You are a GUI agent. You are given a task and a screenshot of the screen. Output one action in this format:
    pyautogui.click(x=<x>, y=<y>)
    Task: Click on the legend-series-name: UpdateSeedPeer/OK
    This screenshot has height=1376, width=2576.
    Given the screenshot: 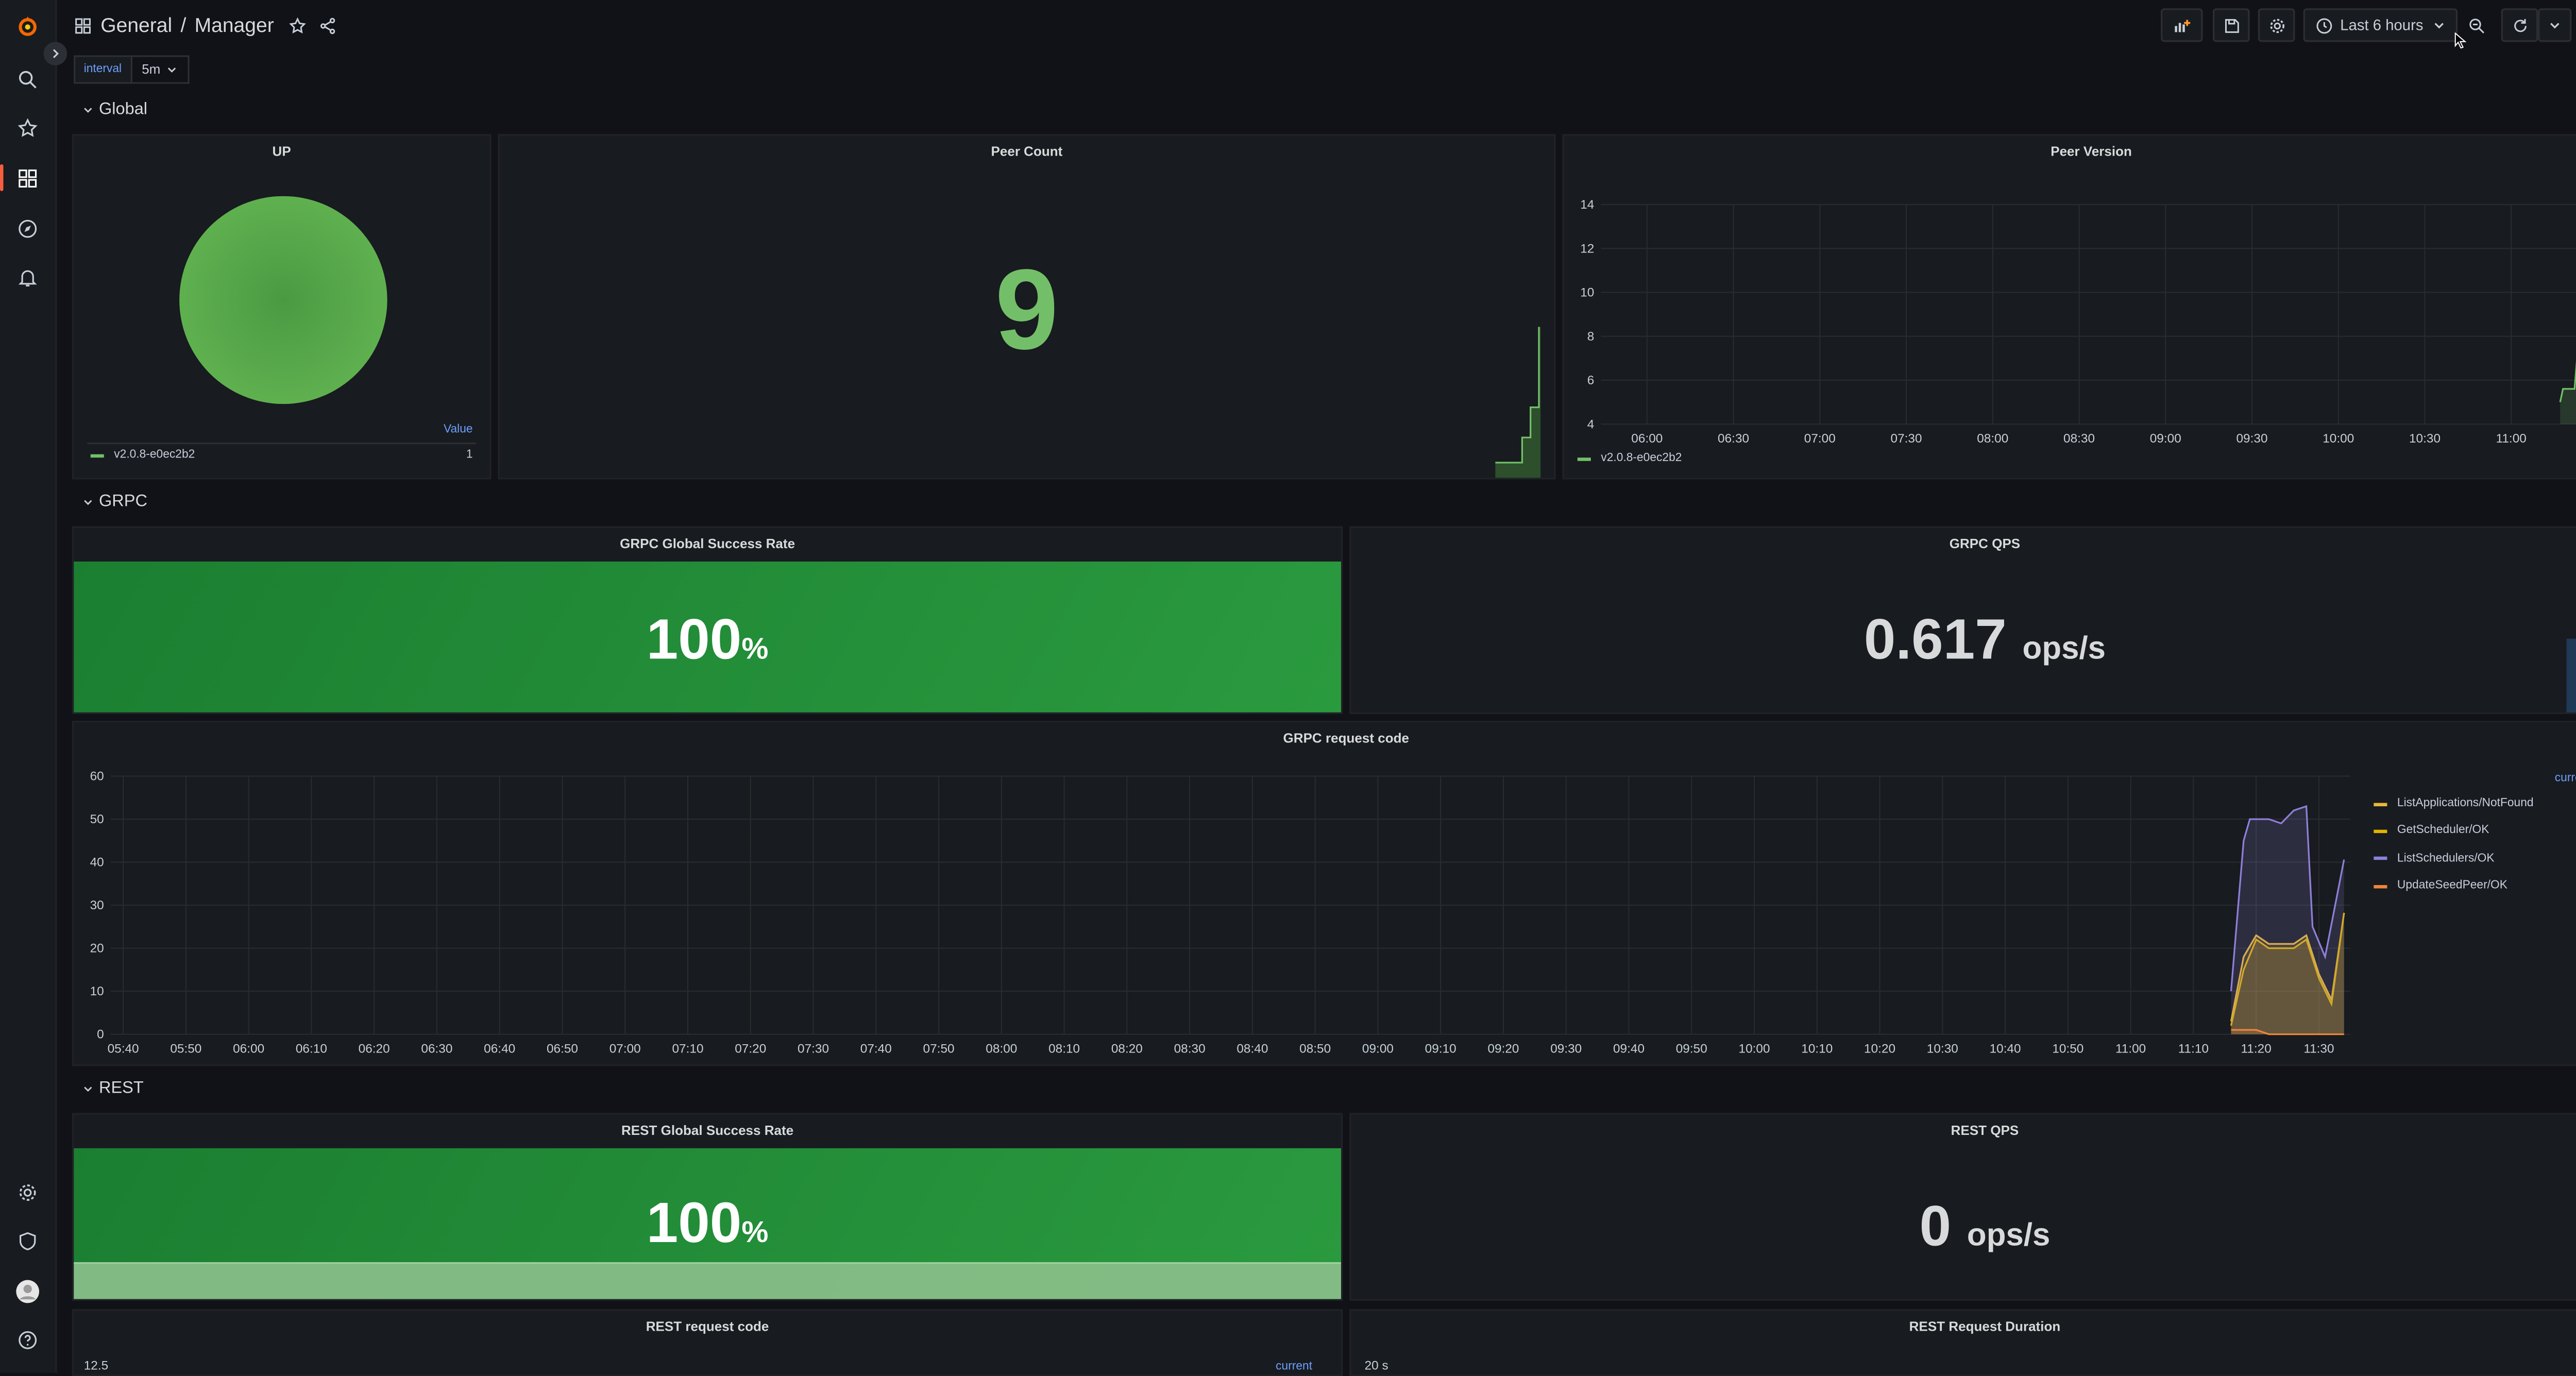 What is the action you would take?
    pyautogui.click(x=2452, y=886)
    